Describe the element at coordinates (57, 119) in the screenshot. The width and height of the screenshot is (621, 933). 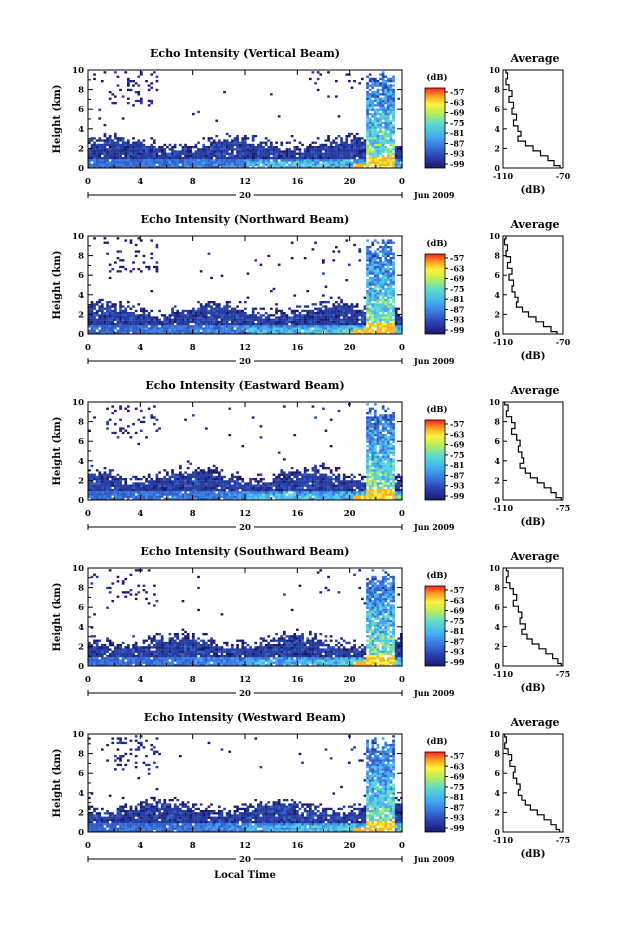
I see `y-axis-label: Height (km)` at that location.